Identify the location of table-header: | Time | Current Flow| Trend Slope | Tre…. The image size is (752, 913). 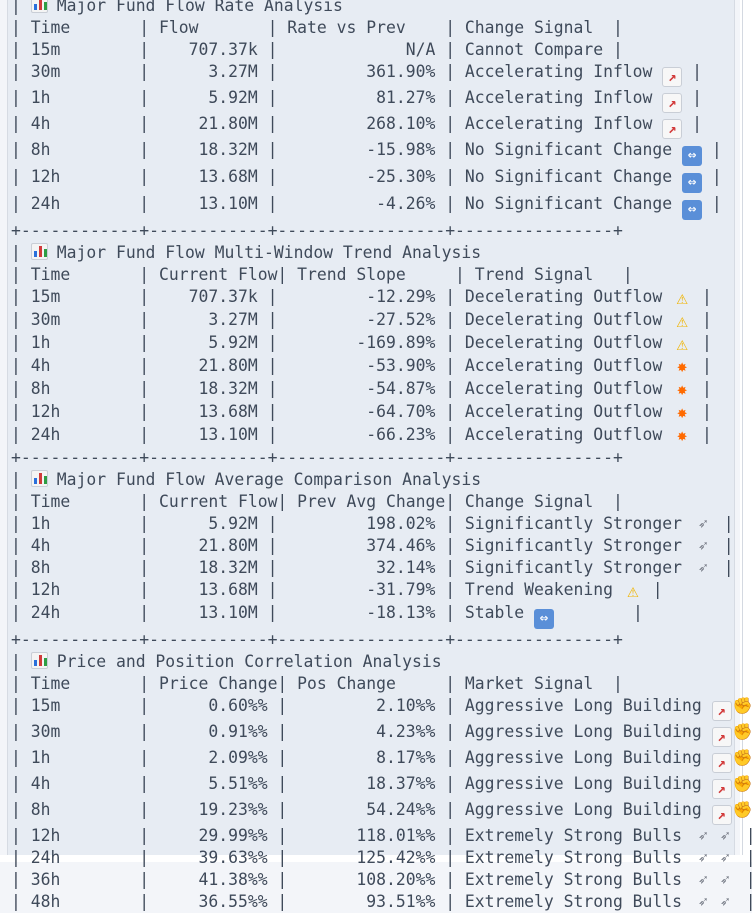
(322, 274).